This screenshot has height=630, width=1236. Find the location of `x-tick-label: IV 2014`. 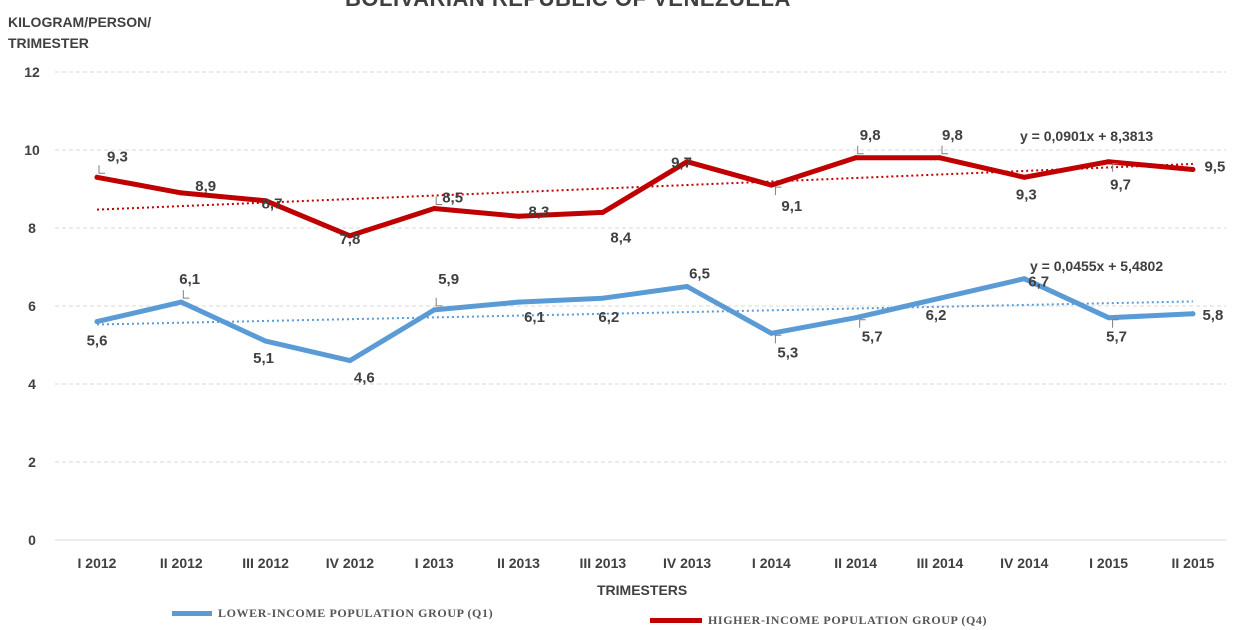

x-tick-label: IV 2014 is located at coordinates (1024, 563).